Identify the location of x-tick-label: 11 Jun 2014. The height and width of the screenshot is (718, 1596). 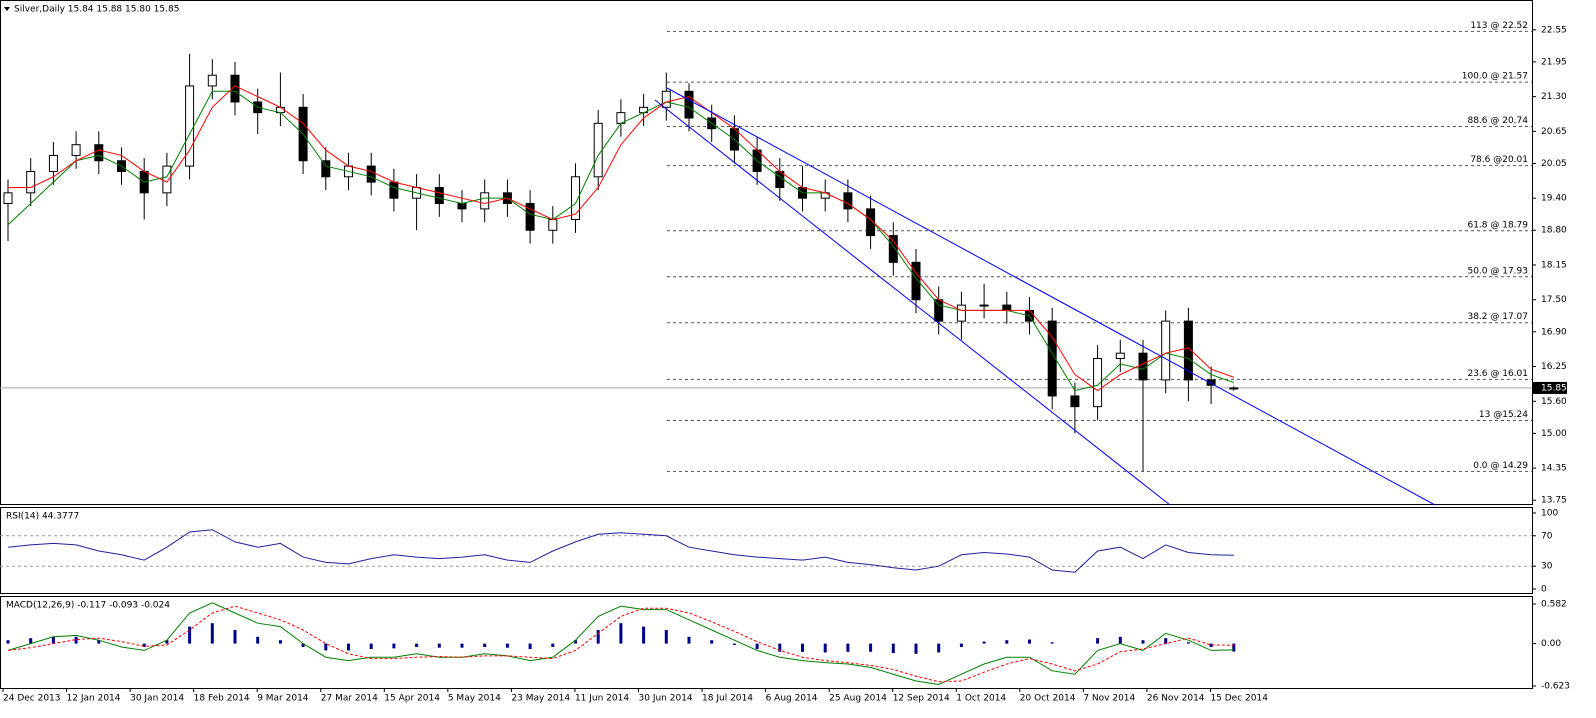
(602, 699).